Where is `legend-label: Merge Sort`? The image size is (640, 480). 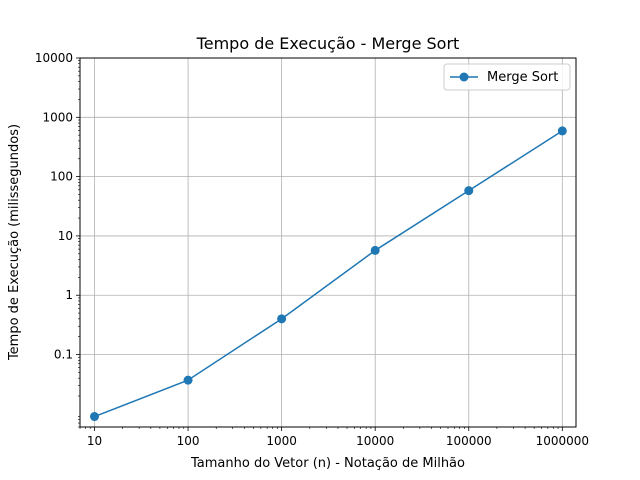 legend-label: Merge Sort is located at coordinates (522, 77).